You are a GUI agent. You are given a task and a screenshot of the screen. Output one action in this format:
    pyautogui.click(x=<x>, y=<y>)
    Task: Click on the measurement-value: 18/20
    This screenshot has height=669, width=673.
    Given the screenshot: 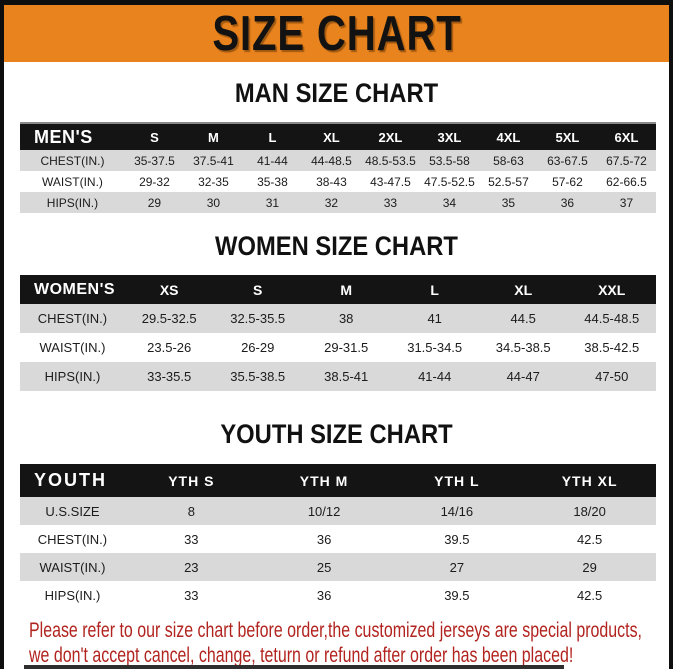 What is the action you would take?
    pyautogui.click(x=589, y=511)
    